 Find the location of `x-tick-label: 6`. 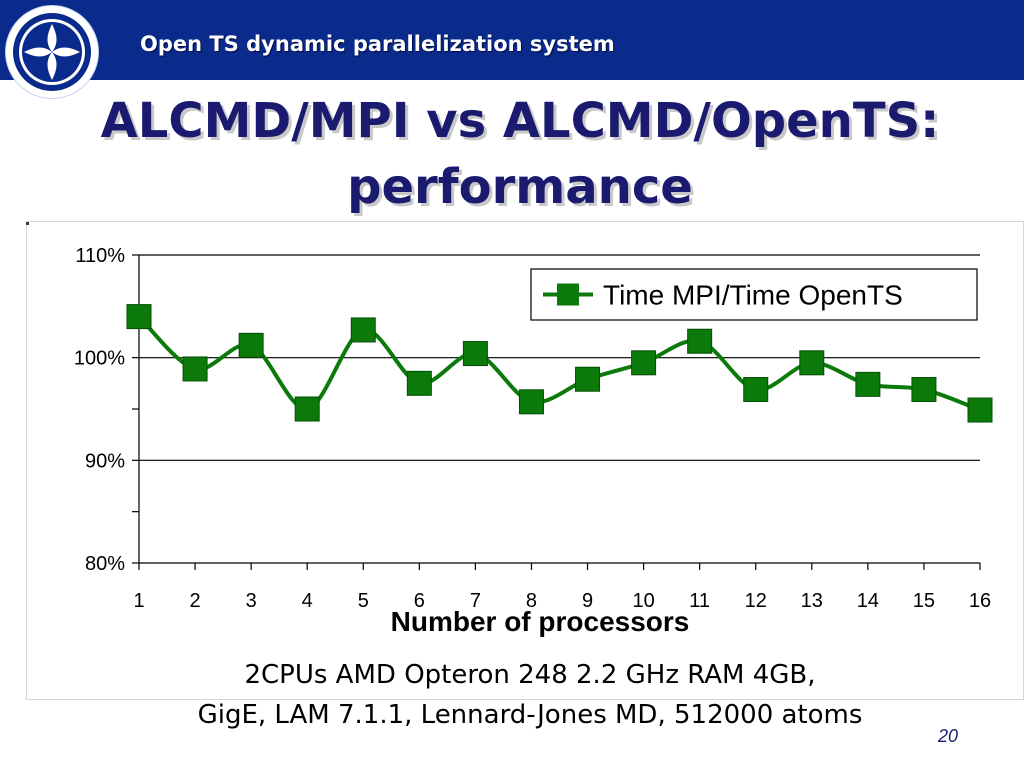

x-tick-label: 6 is located at coordinates (419, 601).